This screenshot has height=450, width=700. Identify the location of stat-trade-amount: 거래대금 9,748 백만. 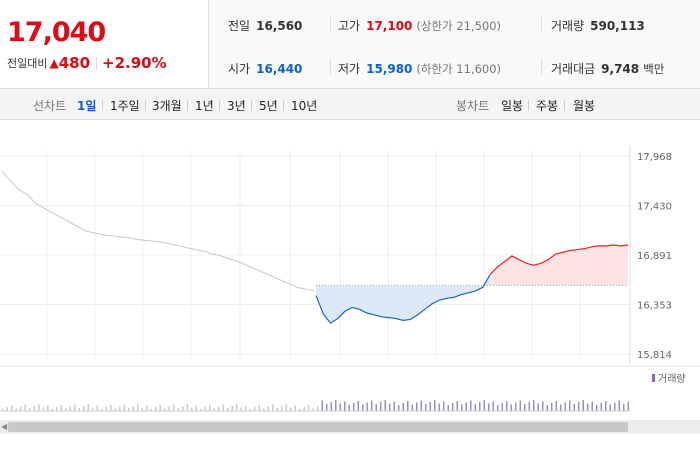
(607, 68).